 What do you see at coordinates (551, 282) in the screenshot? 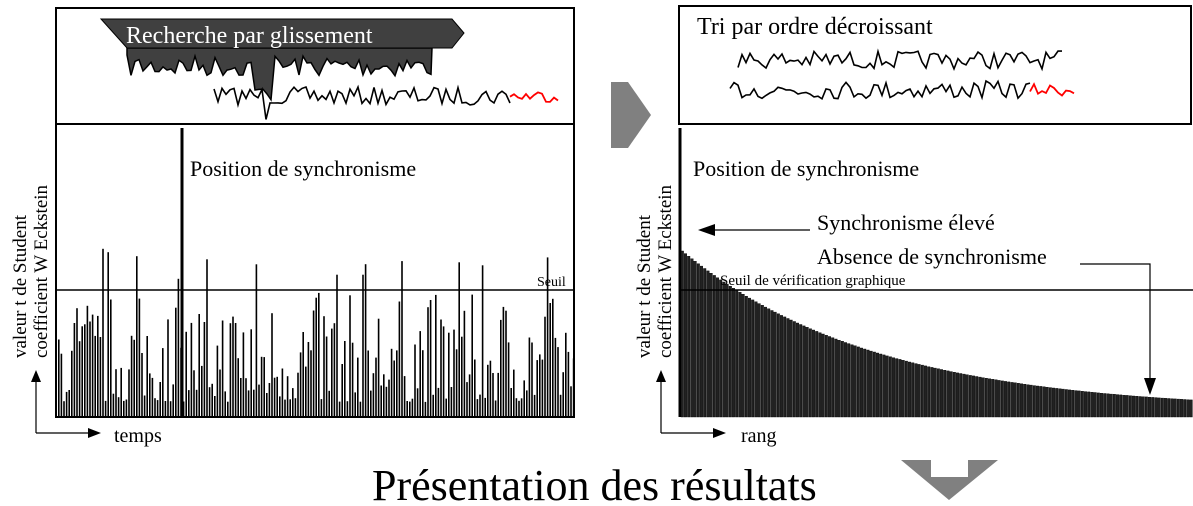
I see `left-threshold-label: Seuil` at bounding box center [551, 282].